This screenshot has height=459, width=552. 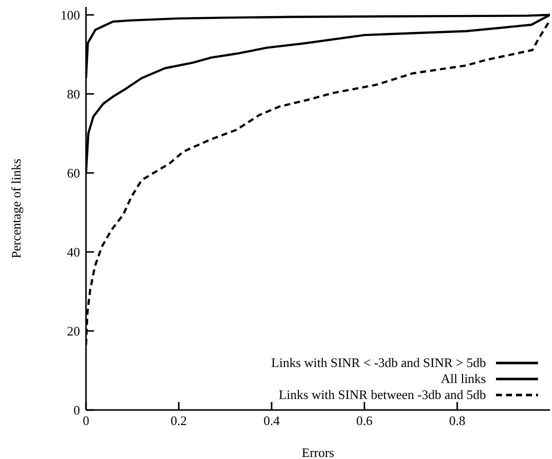 What do you see at coordinates (73, 252) in the screenshot?
I see `y-tick-label: 40` at bounding box center [73, 252].